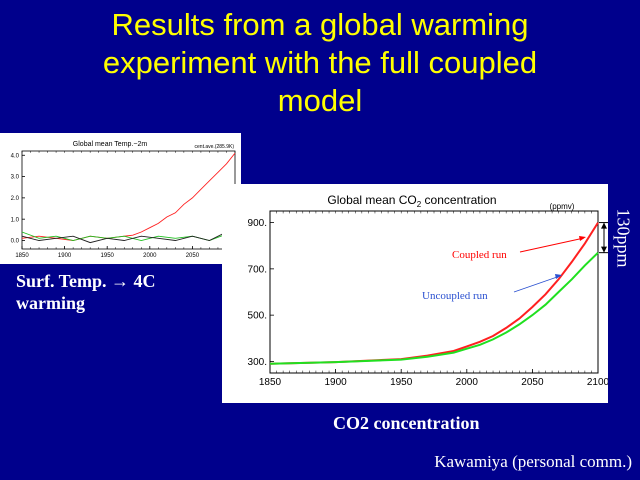 This screenshot has width=640, height=480. I want to click on coupled-run-arrow, so click(552, 245).